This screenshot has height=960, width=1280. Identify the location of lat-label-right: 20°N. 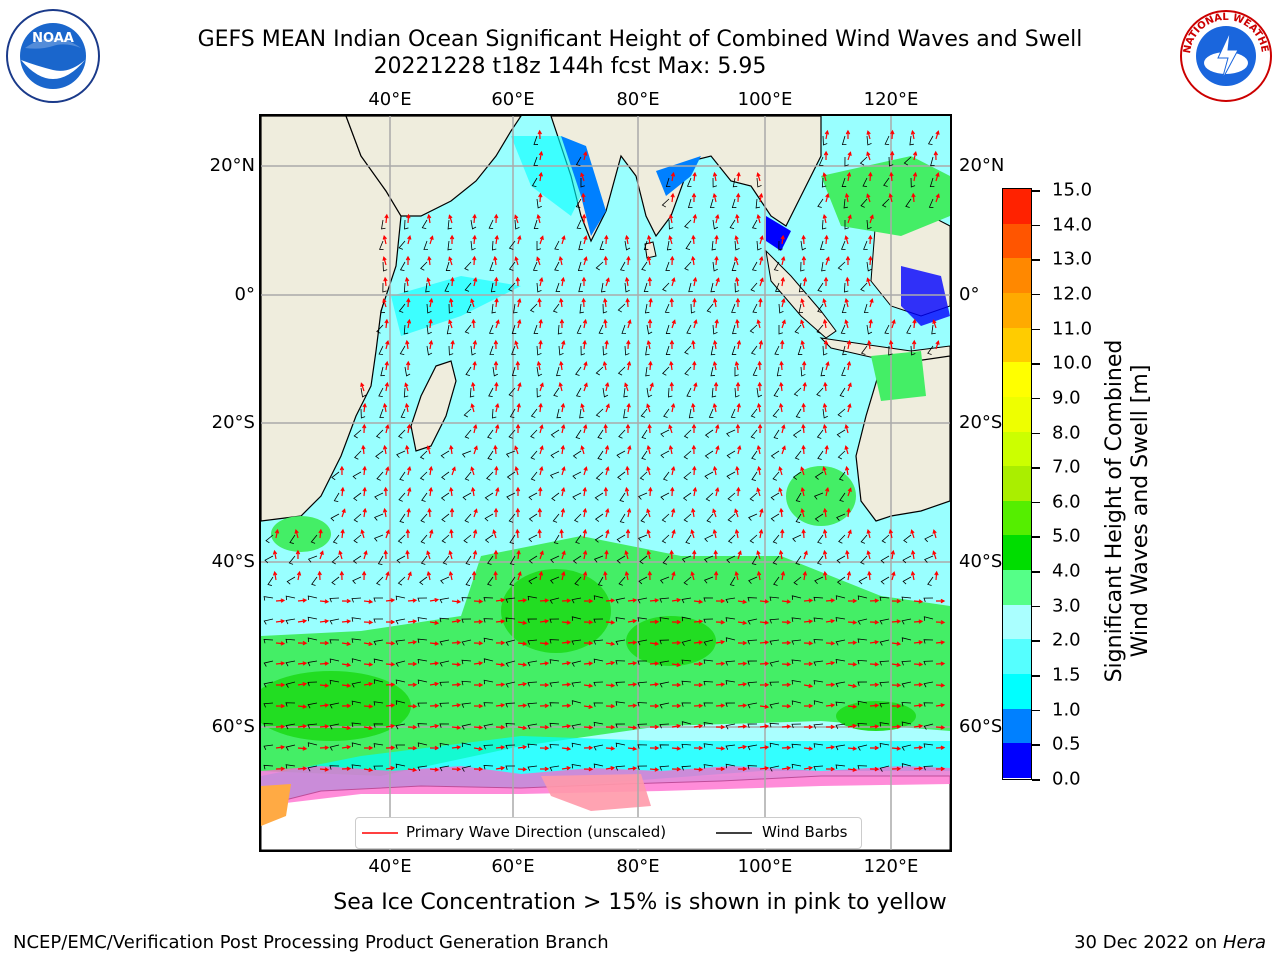
(982, 165).